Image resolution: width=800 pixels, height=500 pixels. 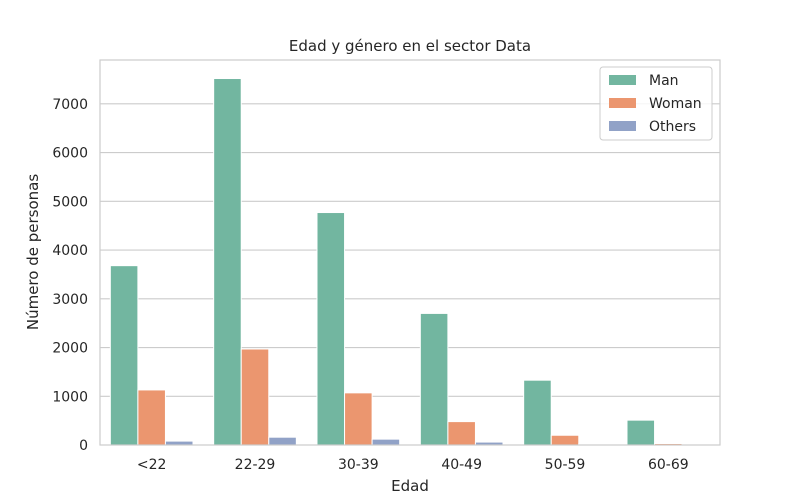 What do you see at coordinates (255, 465) in the screenshot?
I see `x-tick-label: 22-29` at bounding box center [255, 465].